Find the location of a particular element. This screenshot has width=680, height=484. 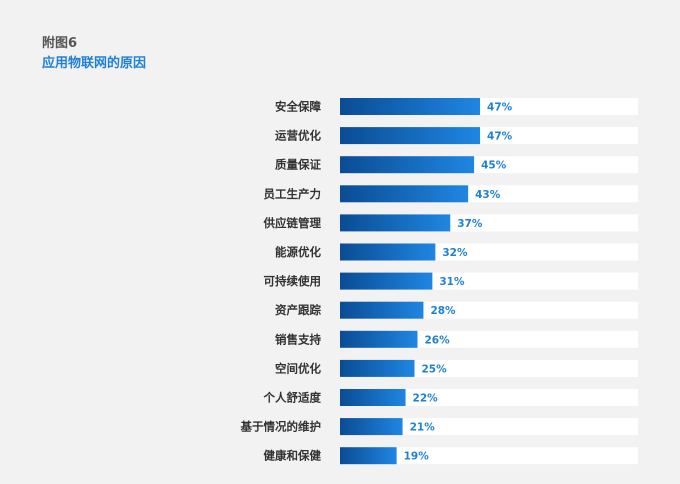

figure-label: 附图6 is located at coordinates (60, 43).